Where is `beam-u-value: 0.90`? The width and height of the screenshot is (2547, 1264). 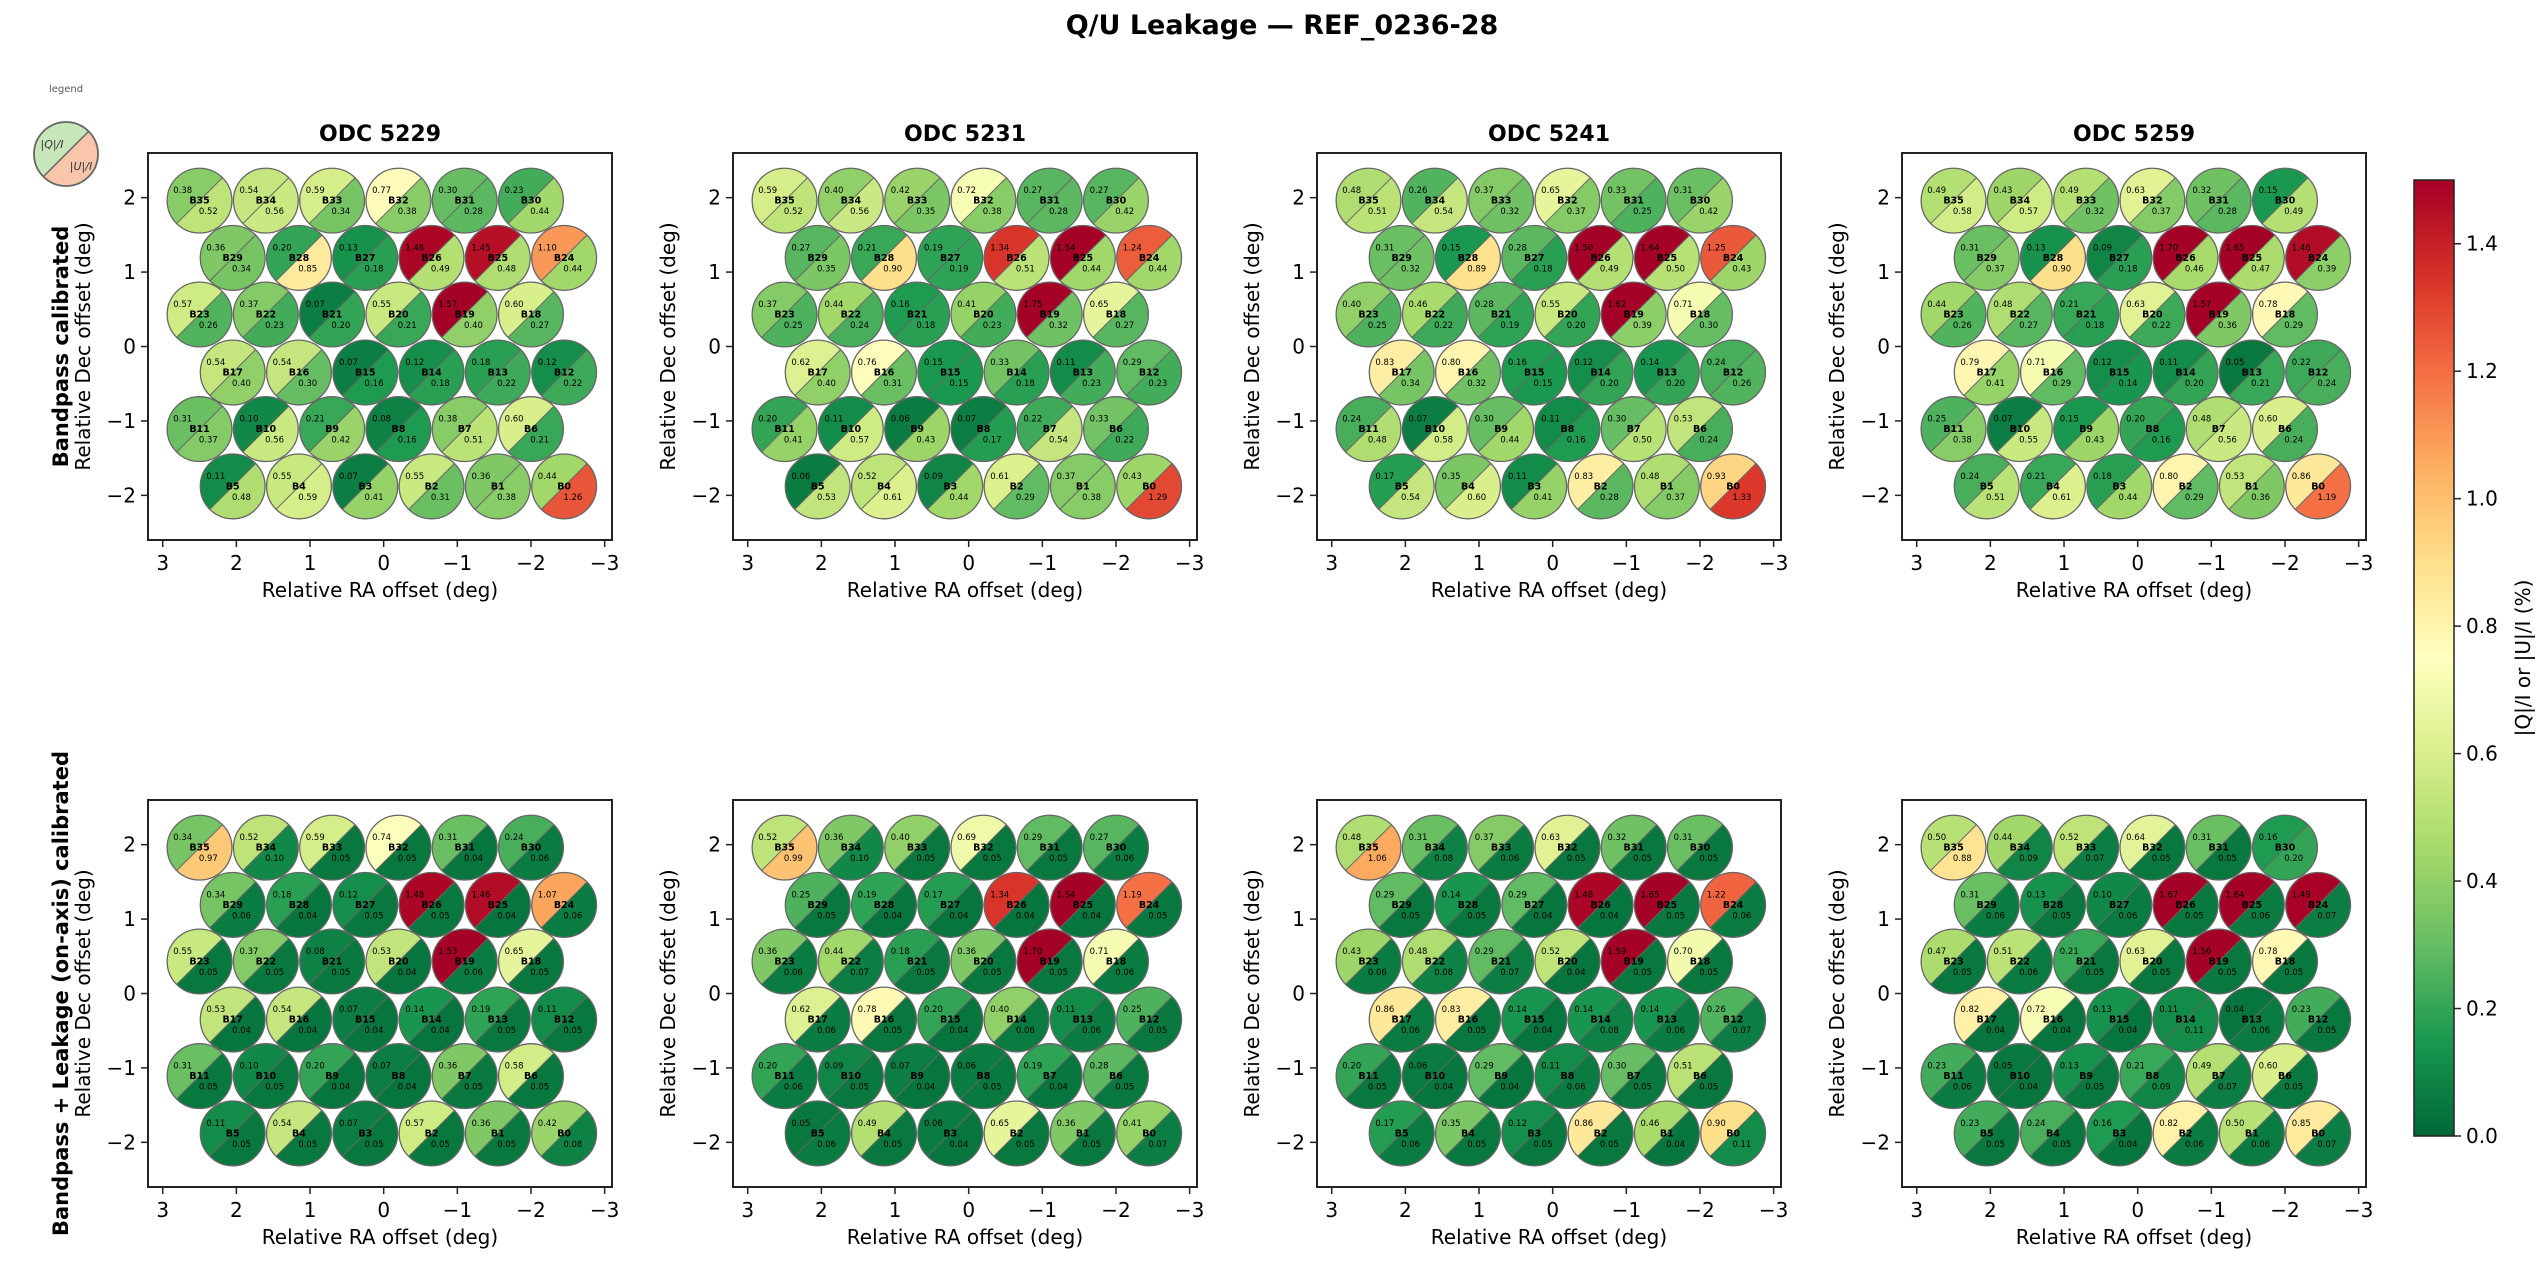 beam-u-value: 0.90 is located at coordinates (892, 270).